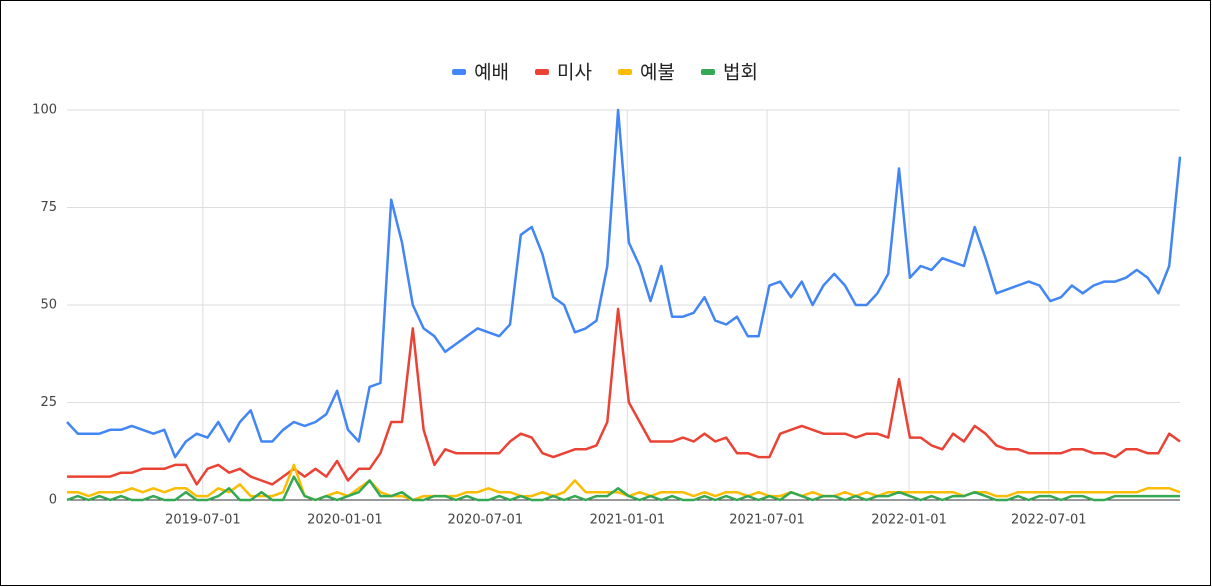  Describe the element at coordinates (48, 207) in the screenshot. I see `y-tick-label: 75` at that location.